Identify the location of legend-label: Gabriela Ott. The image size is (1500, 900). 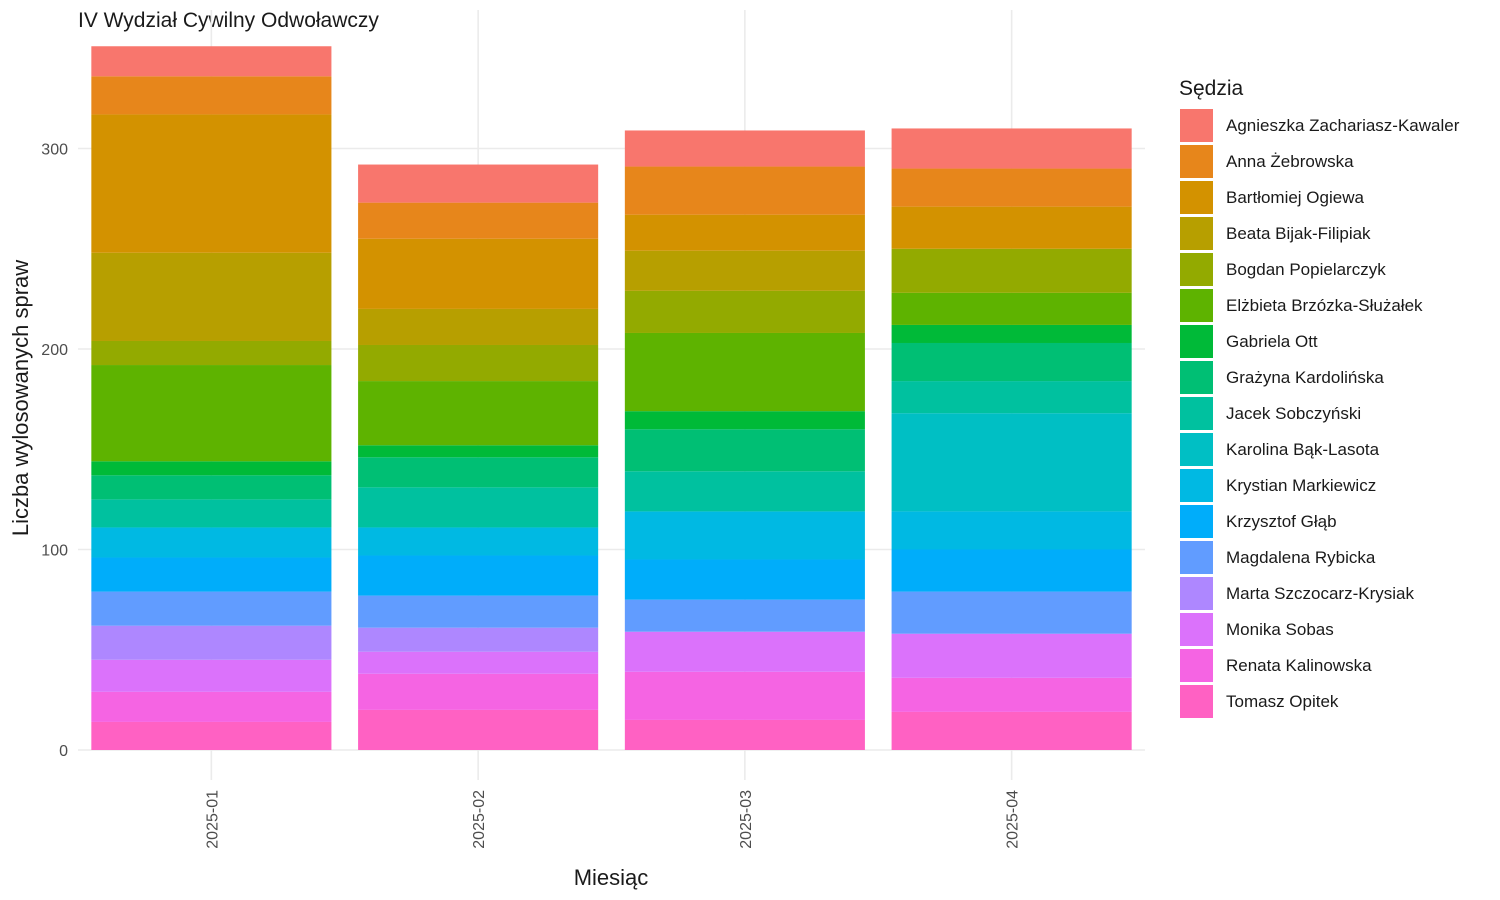
(1272, 341).